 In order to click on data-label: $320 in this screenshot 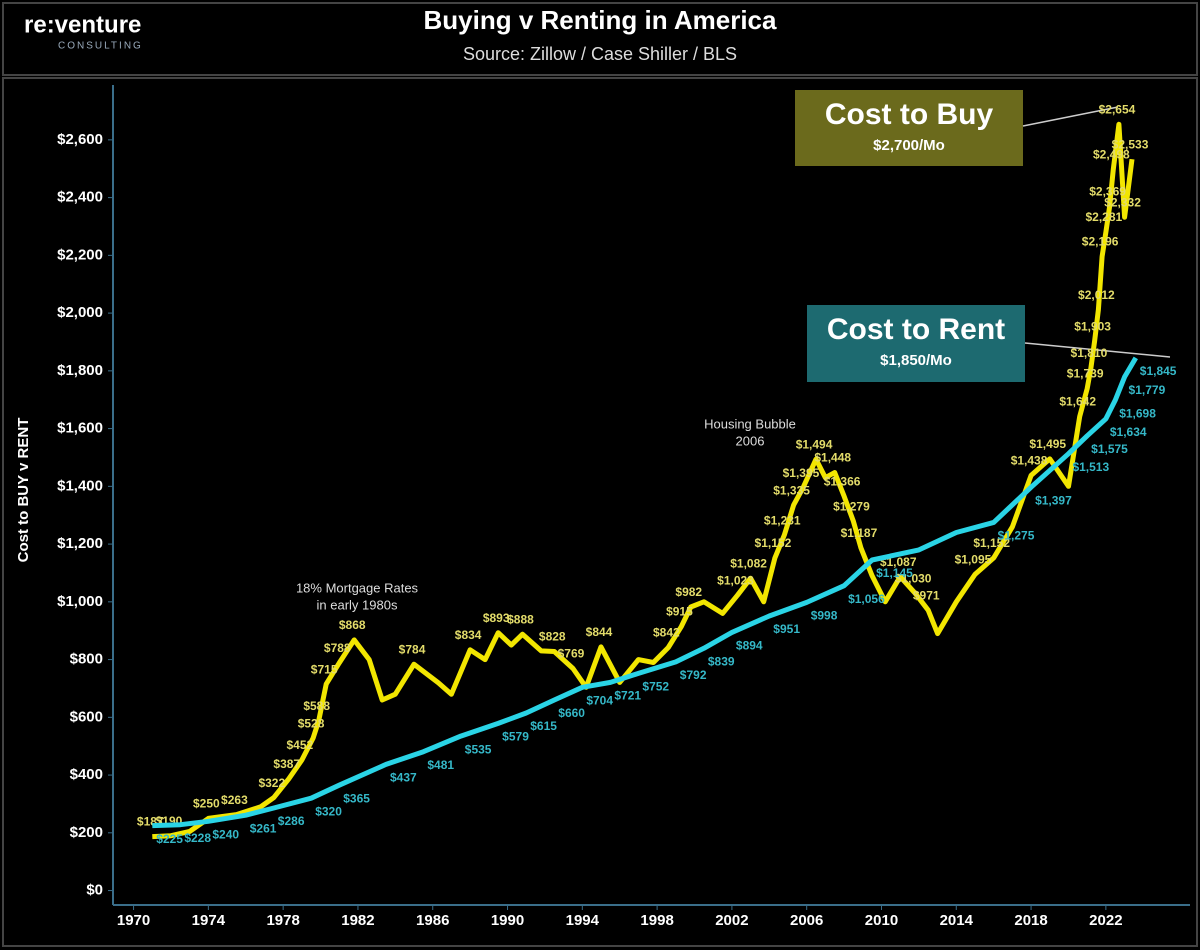, I will do `click(328, 811)`.